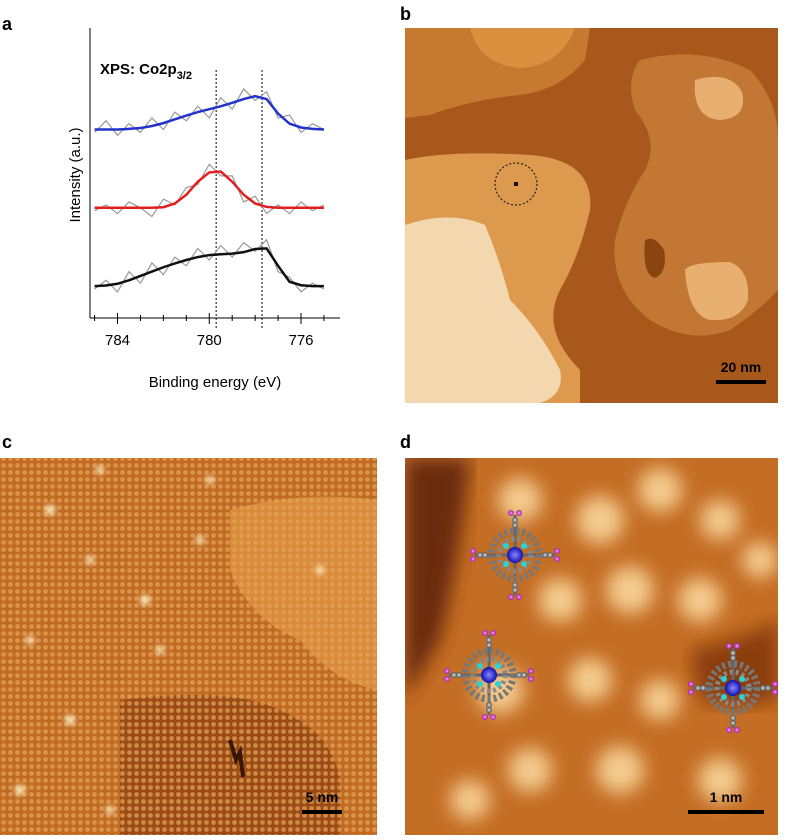 The image size is (788, 840). Describe the element at coordinates (726, 797) in the screenshot. I see `scale-bar-label: 1 nm` at that location.